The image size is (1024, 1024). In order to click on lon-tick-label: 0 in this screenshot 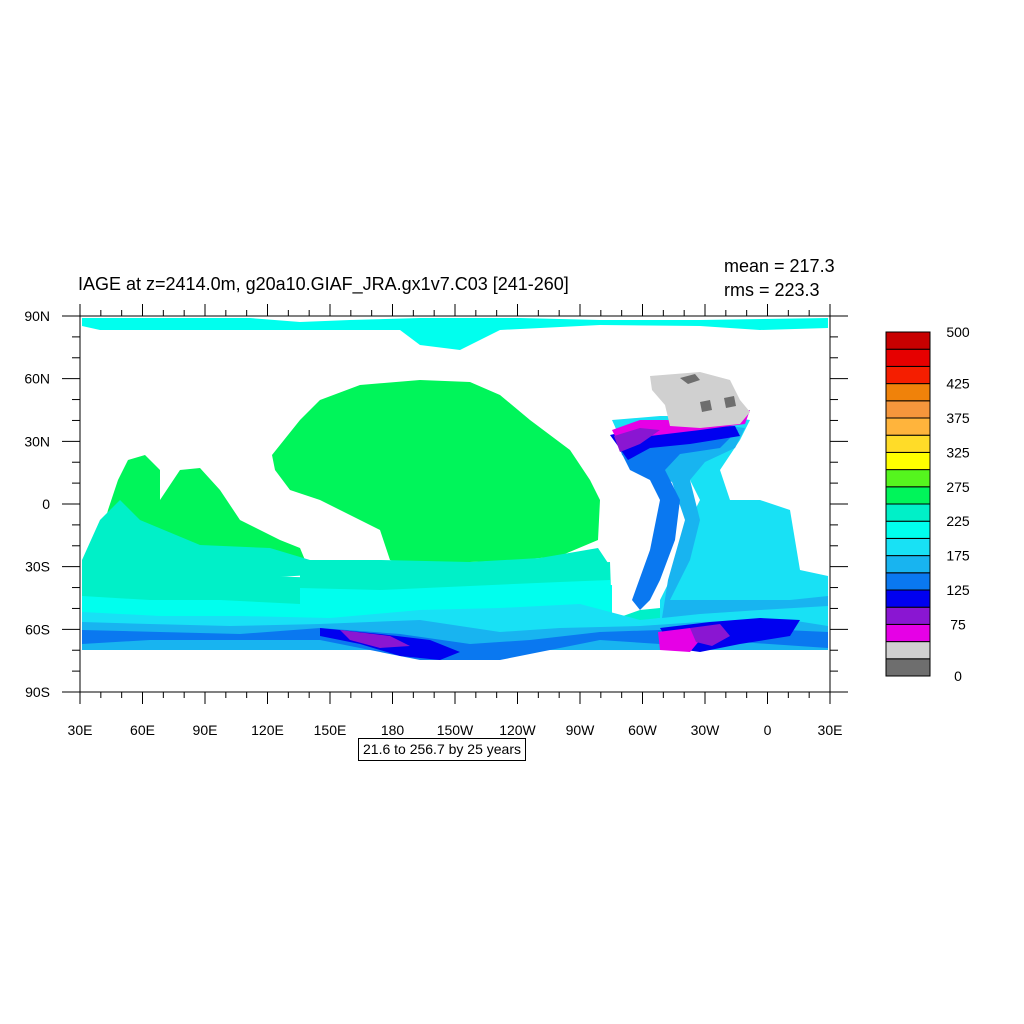, I will do `click(768, 730)`.